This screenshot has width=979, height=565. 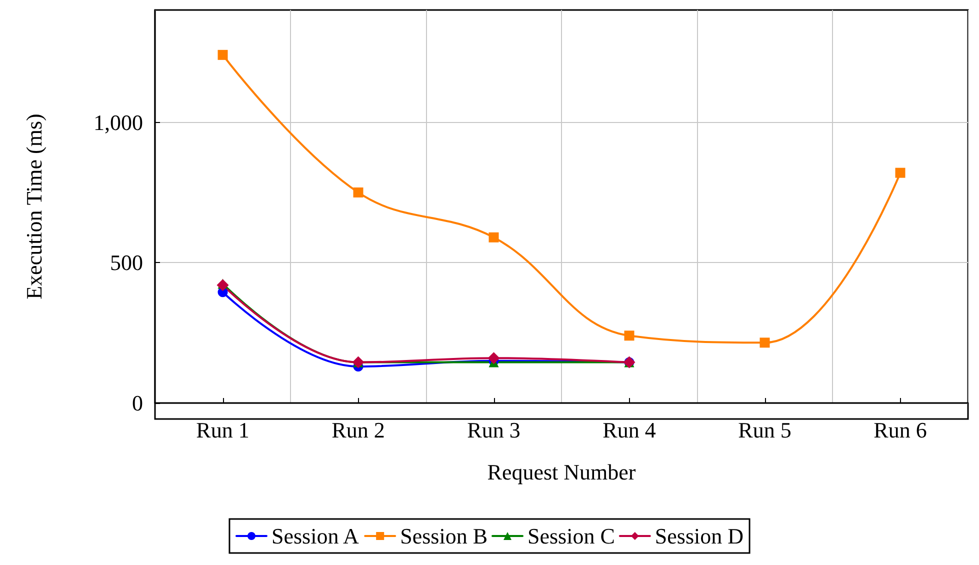 I want to click on legend-label: Session B, so click(x=444, y=536).